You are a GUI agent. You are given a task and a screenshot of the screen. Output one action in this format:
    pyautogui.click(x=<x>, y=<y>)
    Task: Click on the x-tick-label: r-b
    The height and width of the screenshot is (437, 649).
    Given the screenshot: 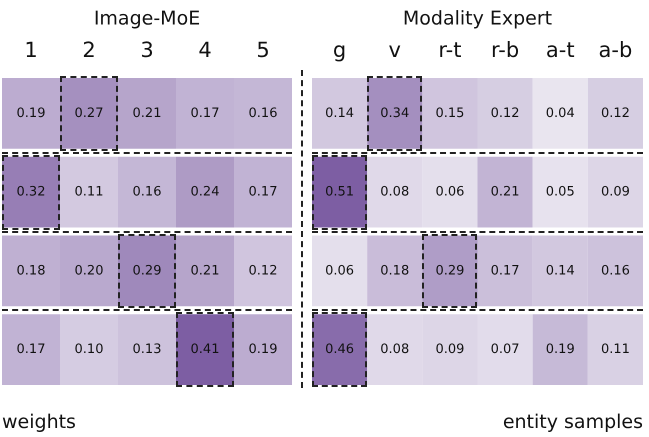 What is the action you would take?
    pyautogui.click(x=505, y=50)
    